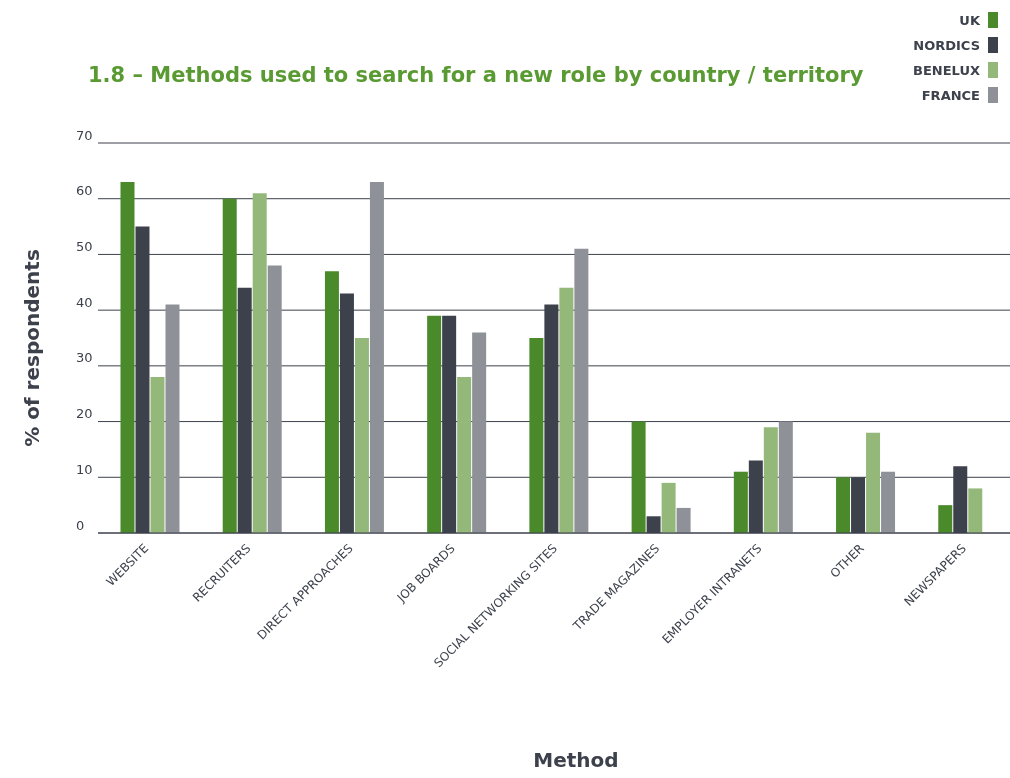 This screenshot has height=778, width=1010. What do you see at coordinates (946, 45) in the screenshot?
I see `legend-label: NORDICS` at bounding box center [946, 45].